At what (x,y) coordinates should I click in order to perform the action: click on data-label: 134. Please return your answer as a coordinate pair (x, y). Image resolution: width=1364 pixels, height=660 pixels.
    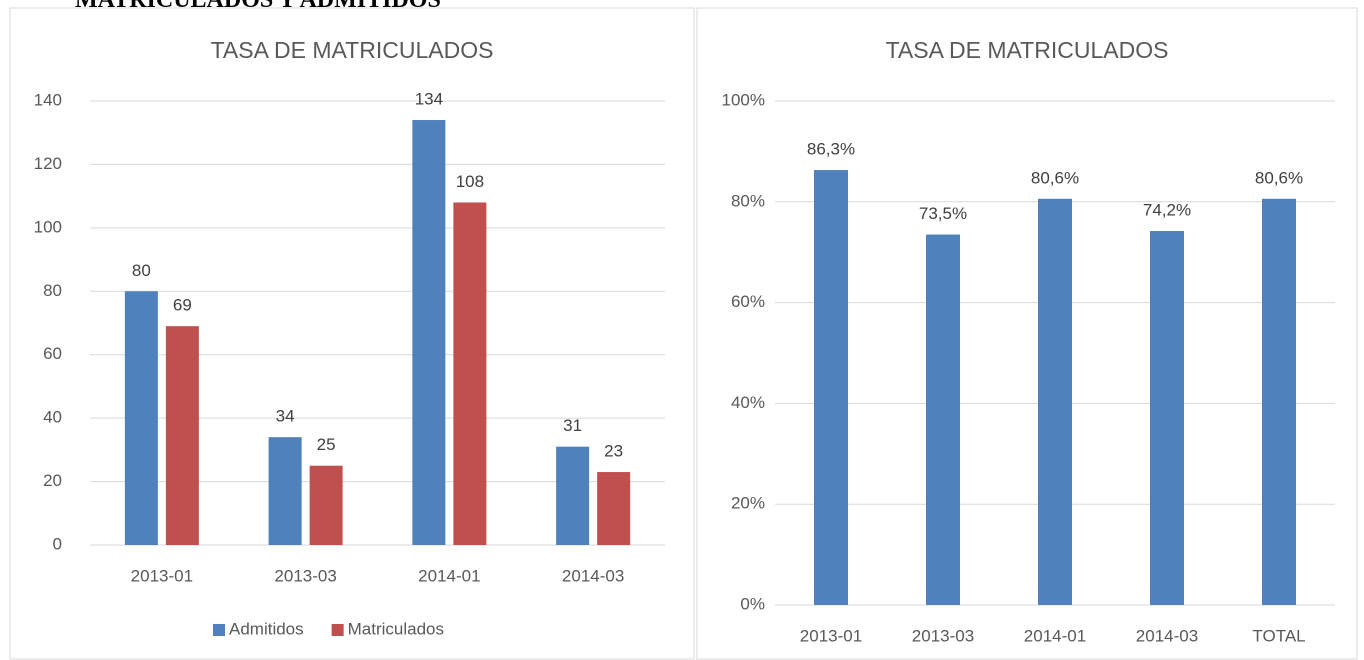
    Looking at the image, I should click on (429, 99).